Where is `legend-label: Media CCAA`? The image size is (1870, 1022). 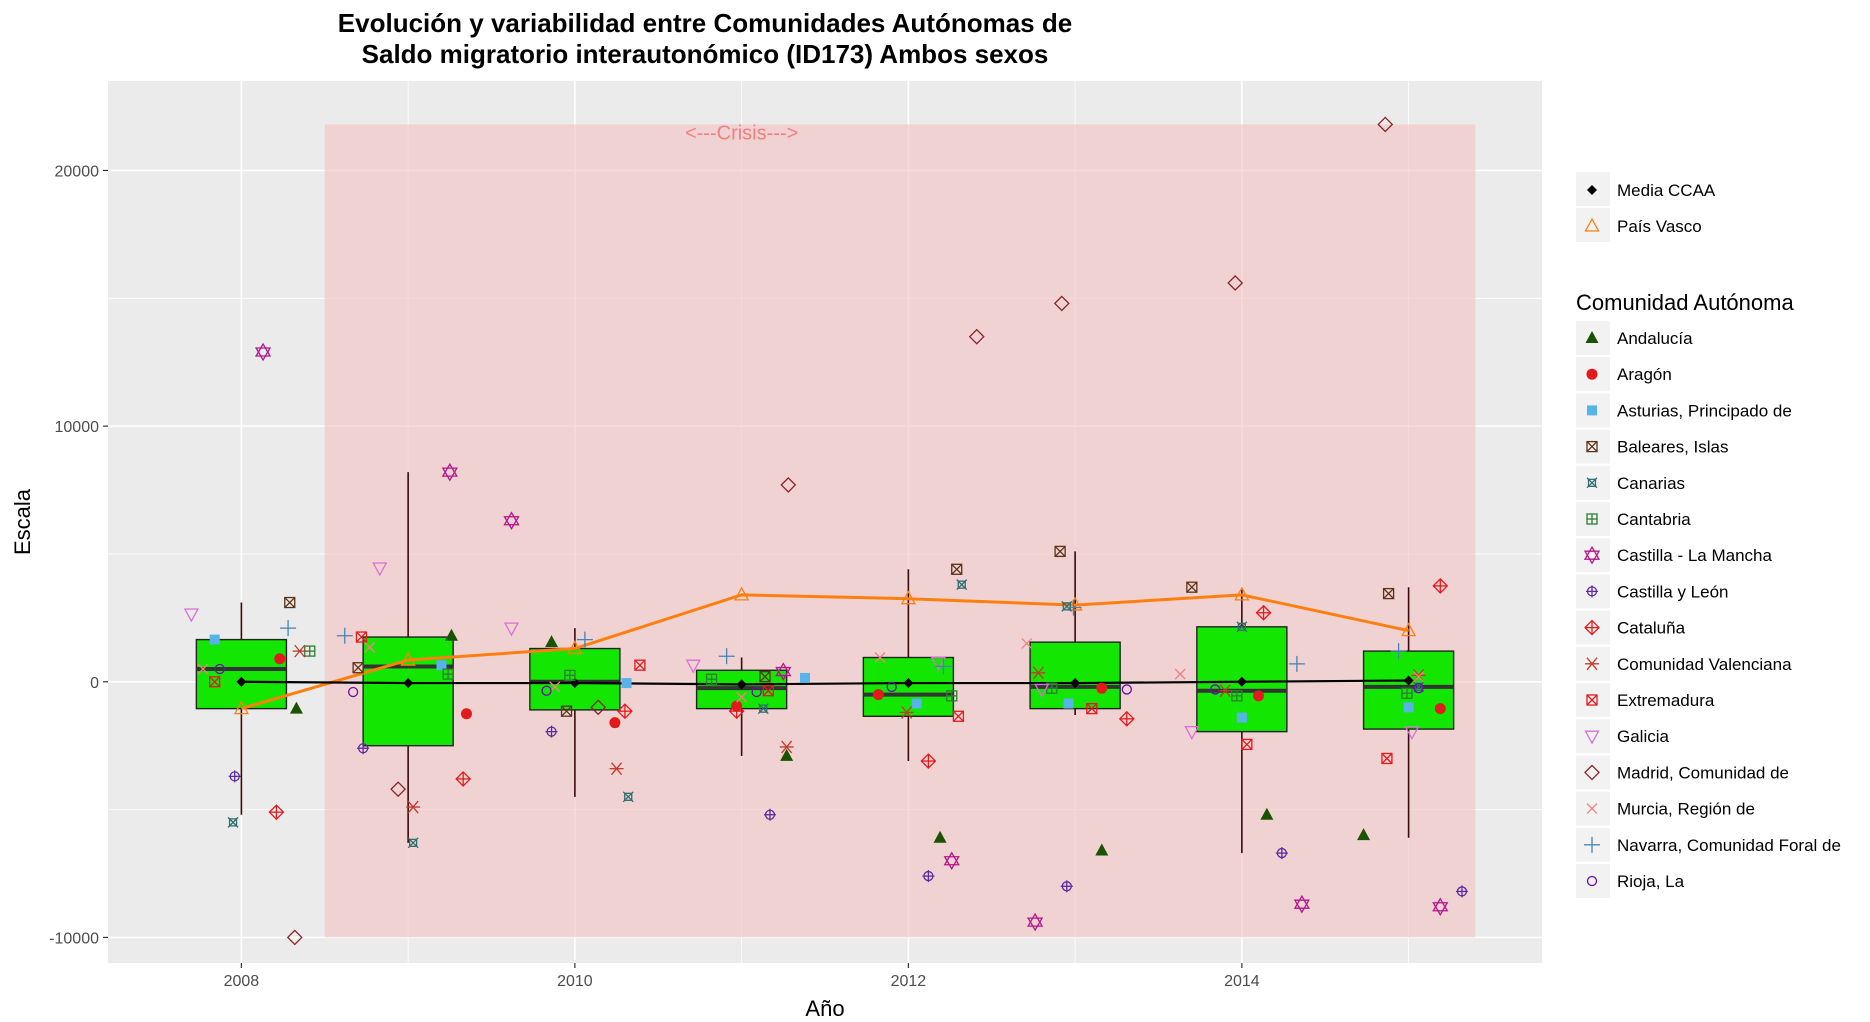
legend-label: Media CCAA is located at coordinates (1666, 190).